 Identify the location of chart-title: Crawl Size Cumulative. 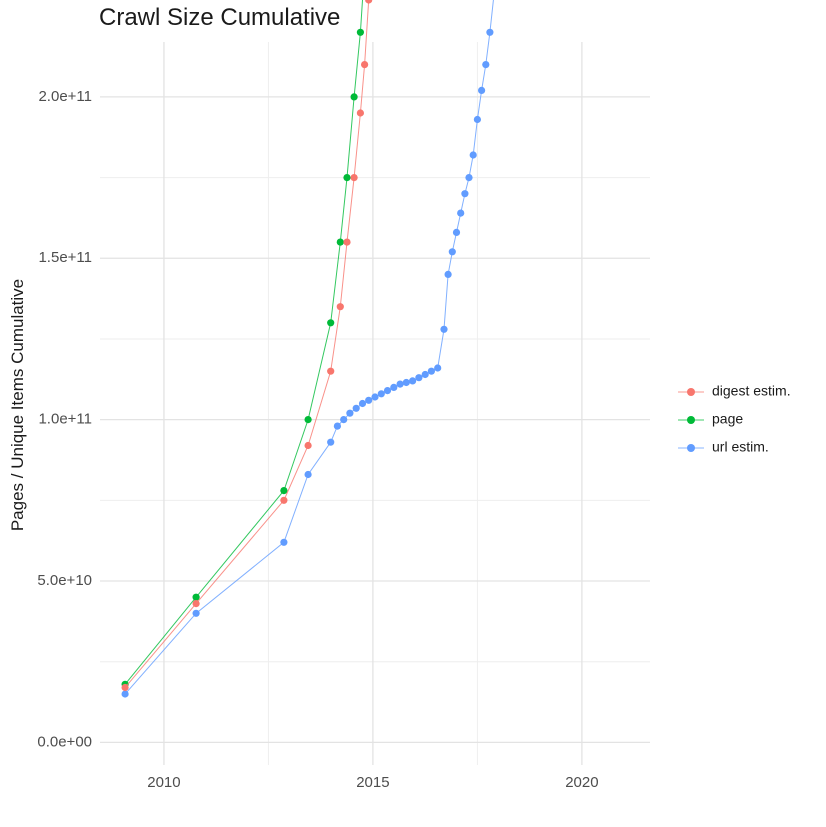
(220, 17).